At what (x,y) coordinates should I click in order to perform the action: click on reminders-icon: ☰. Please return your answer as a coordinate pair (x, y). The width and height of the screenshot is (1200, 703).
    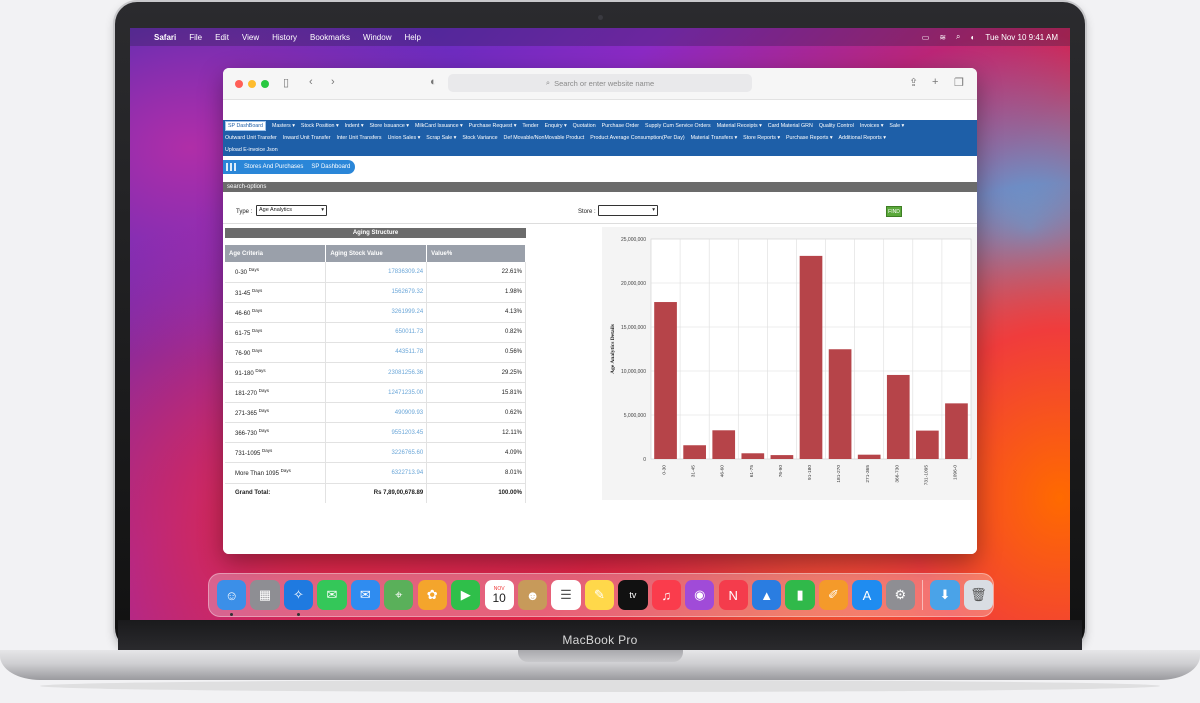
    Looking at the image, I should click on (566, 595).